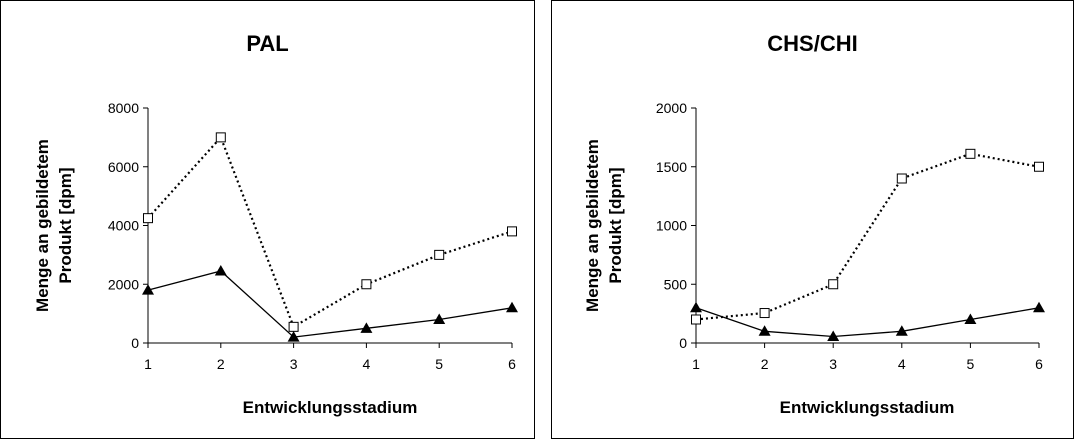 This screenshot has width=1074, height=440. What do you see at coordinates (123, 167) in the screenshot?
I see `y-tick-label: 6000` at bounding box center [123, 167].